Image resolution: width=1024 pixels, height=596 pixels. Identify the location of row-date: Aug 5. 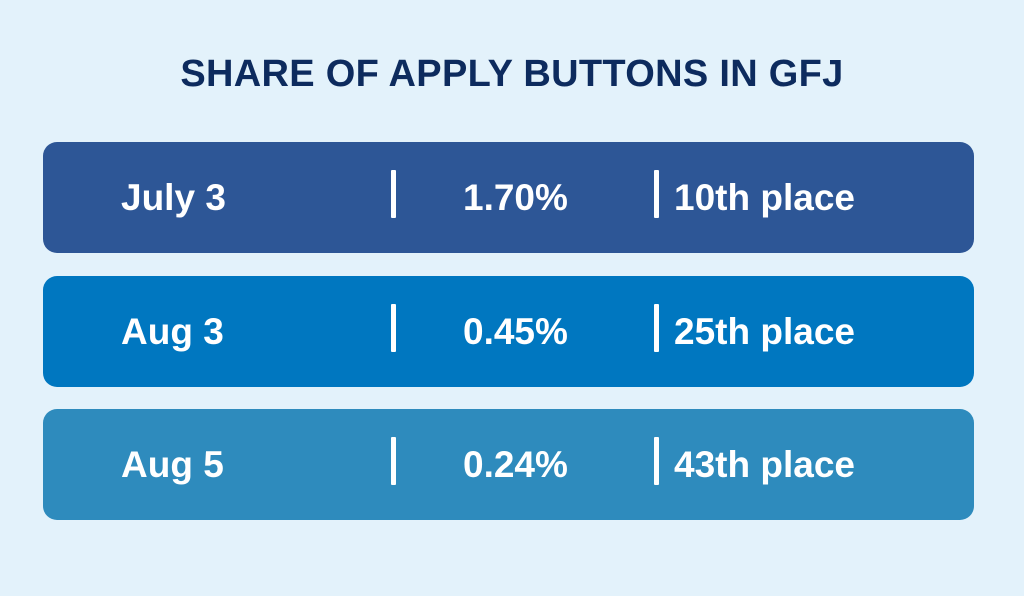
(172, 464).